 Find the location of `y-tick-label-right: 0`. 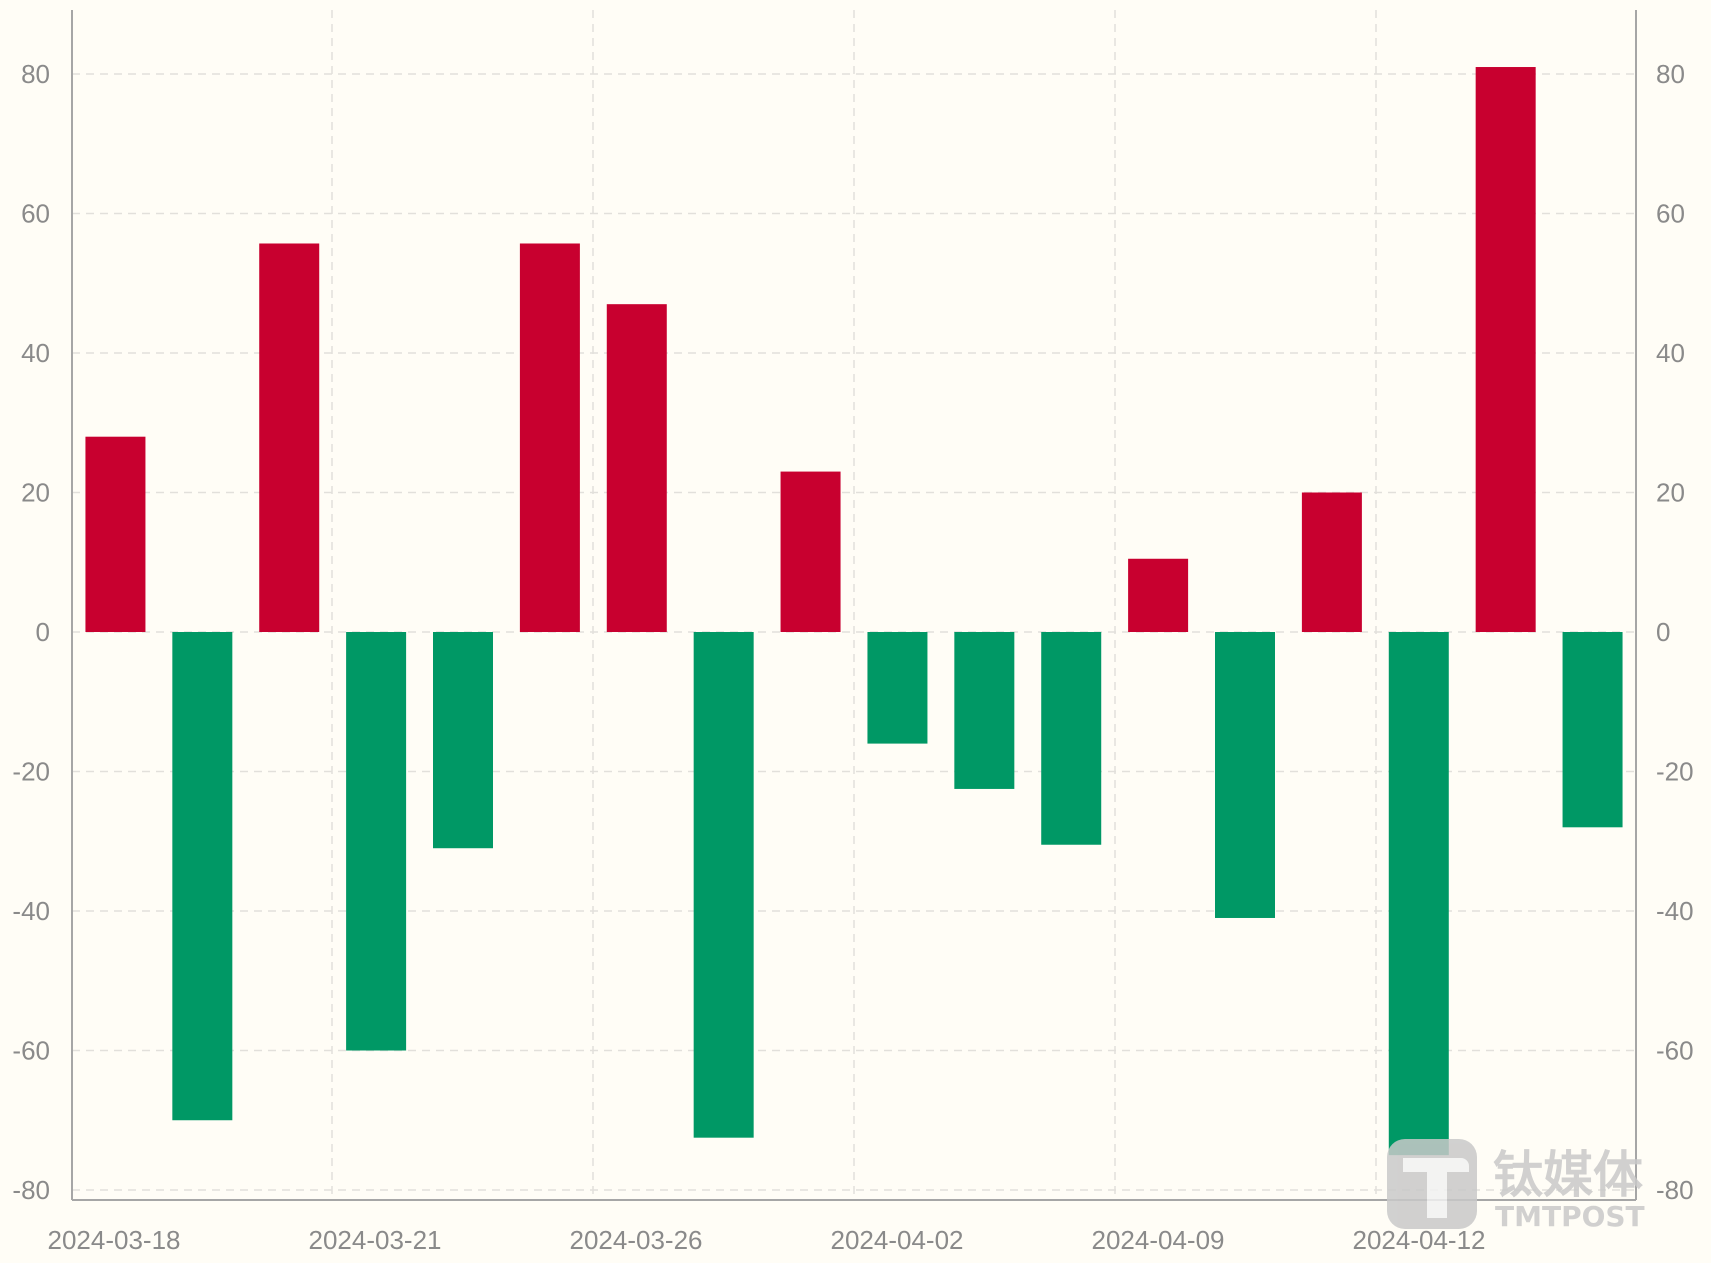

y-tick-label-right: 0 is located at coordinates (1663, 632).